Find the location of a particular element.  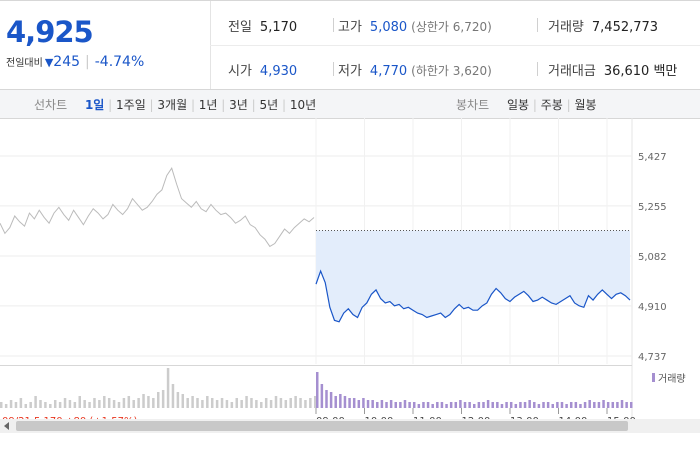

amount-cell: 거래대금 36,610 백만 is located at coordinates (612, 69).